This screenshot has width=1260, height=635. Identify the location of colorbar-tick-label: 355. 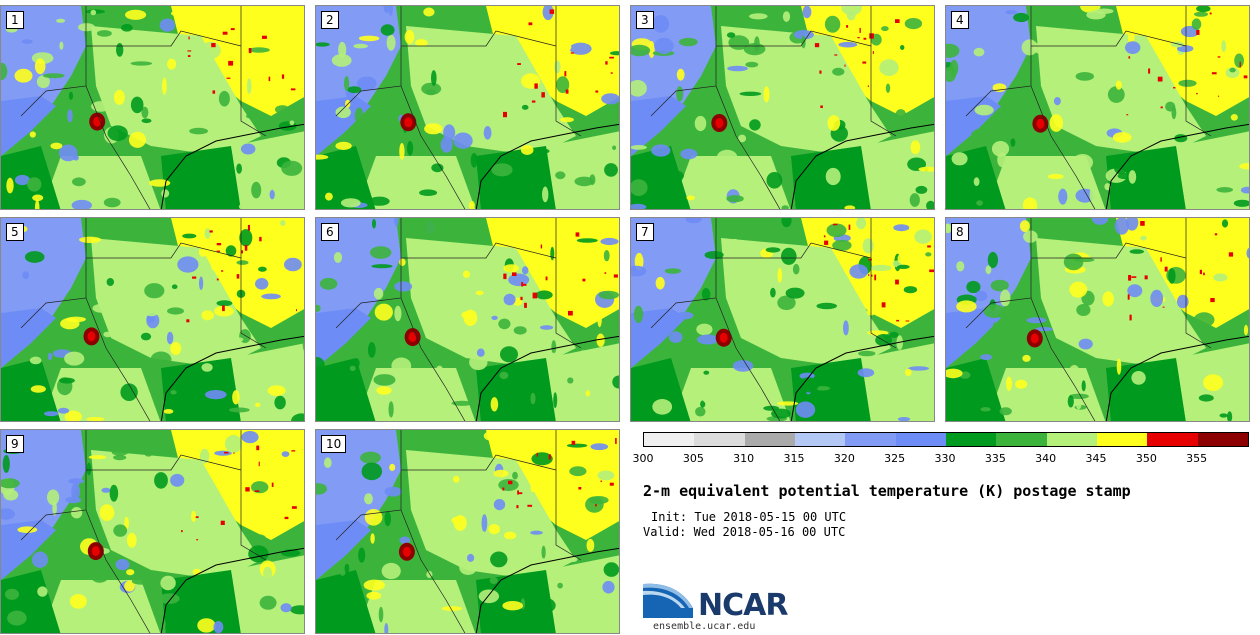
(1197, 458).